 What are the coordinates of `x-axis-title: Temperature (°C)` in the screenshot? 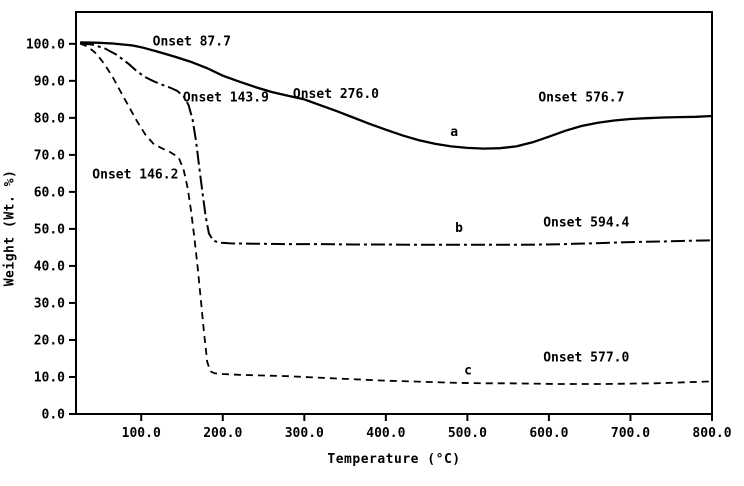 It's located at (394, 459).